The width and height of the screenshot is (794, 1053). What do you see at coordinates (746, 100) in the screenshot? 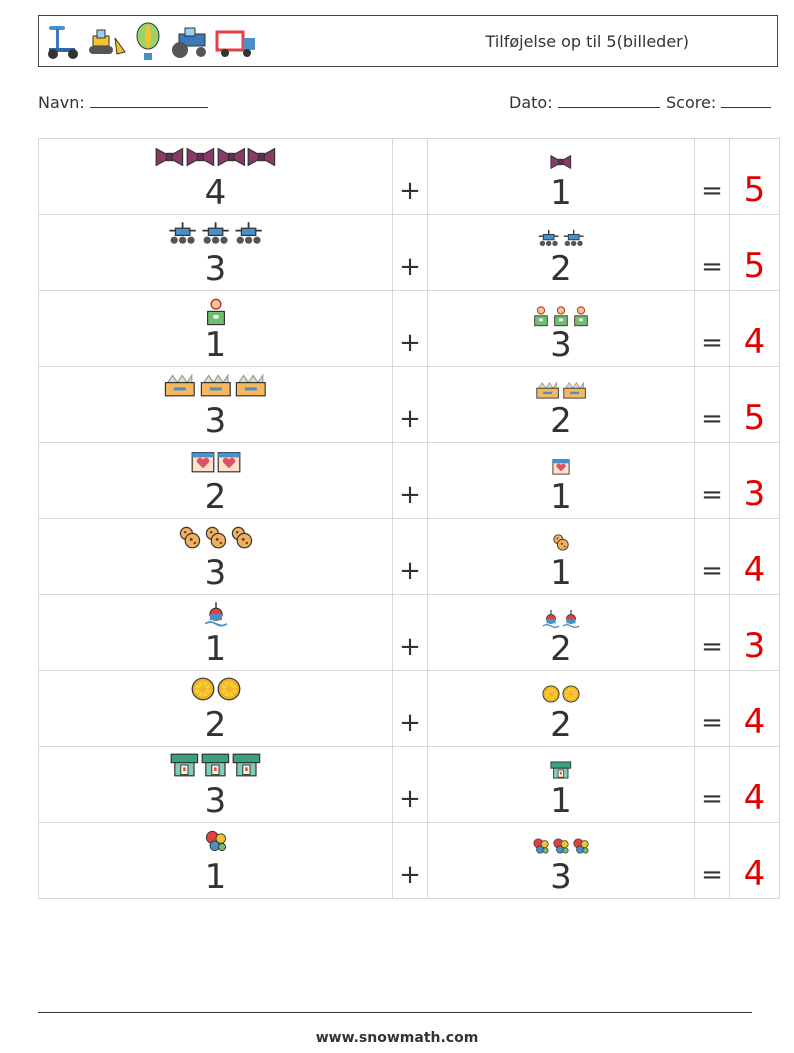
I see `score-line` at bounding box center [746, 100].